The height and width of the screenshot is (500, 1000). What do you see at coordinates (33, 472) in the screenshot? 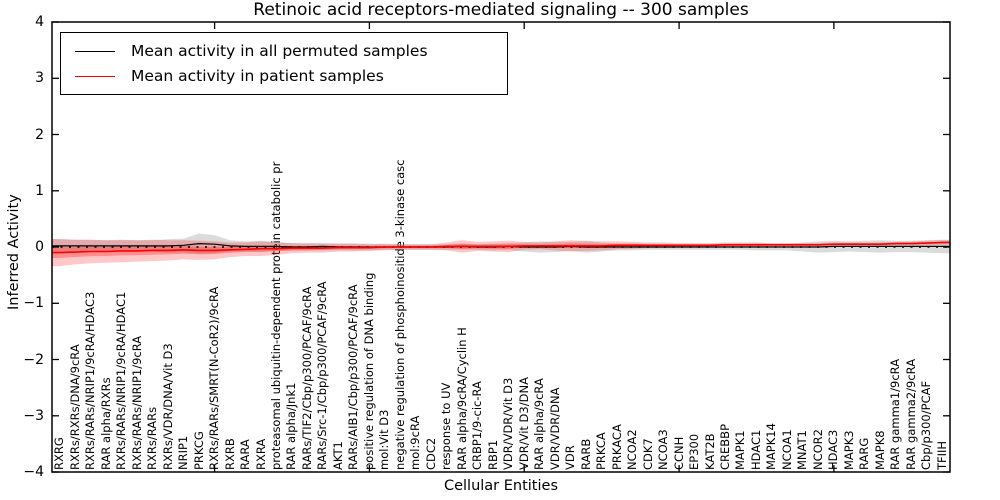
I see `y-tick-label: −4` at bounding box center [33, 472].